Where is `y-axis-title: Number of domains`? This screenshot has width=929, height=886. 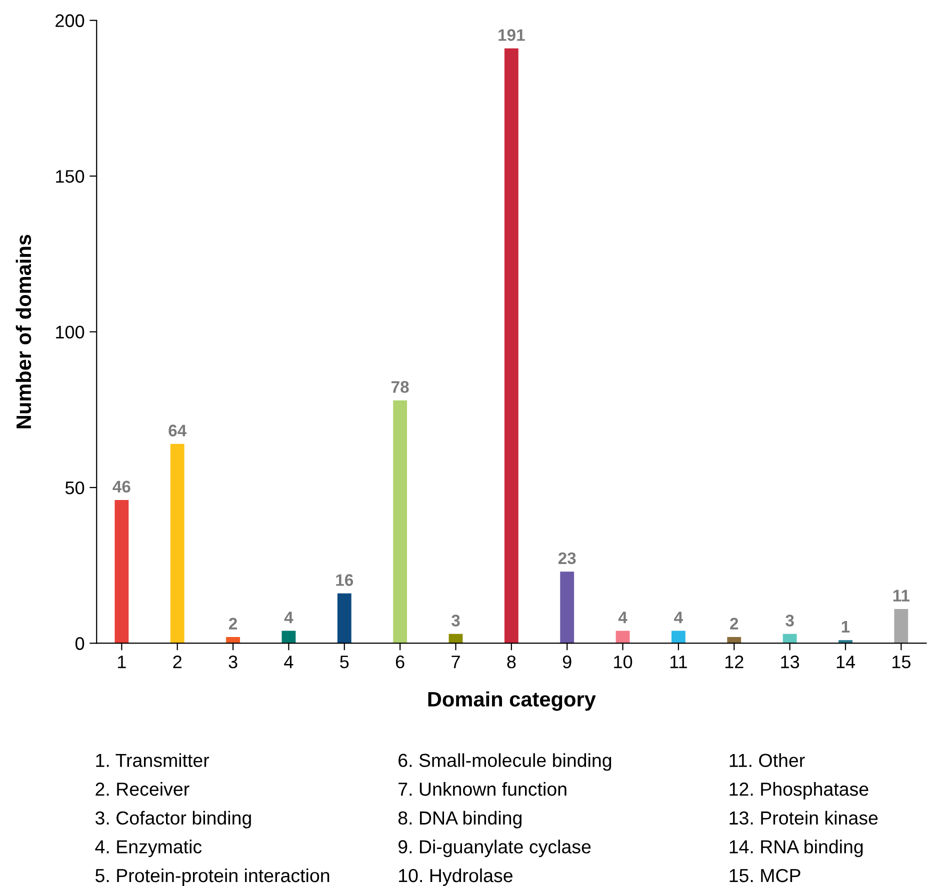 y-axis-title: Number of domains is located at coordinates (24, 331).